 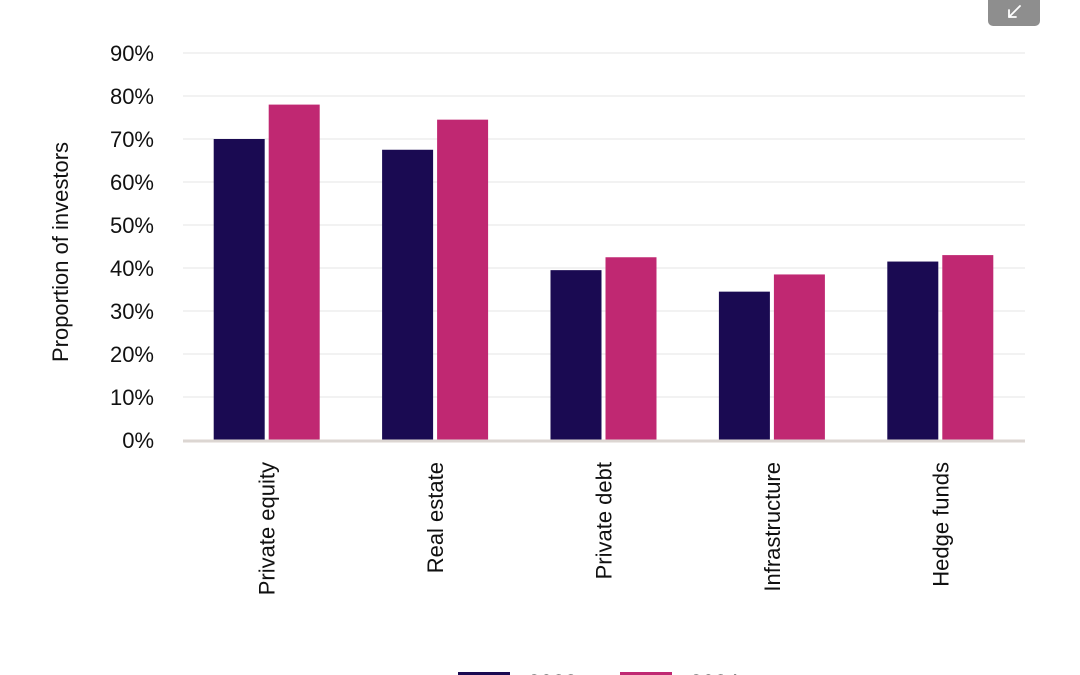 I want to click on collapse-arrow-icon, so click(x=1014, y=11).